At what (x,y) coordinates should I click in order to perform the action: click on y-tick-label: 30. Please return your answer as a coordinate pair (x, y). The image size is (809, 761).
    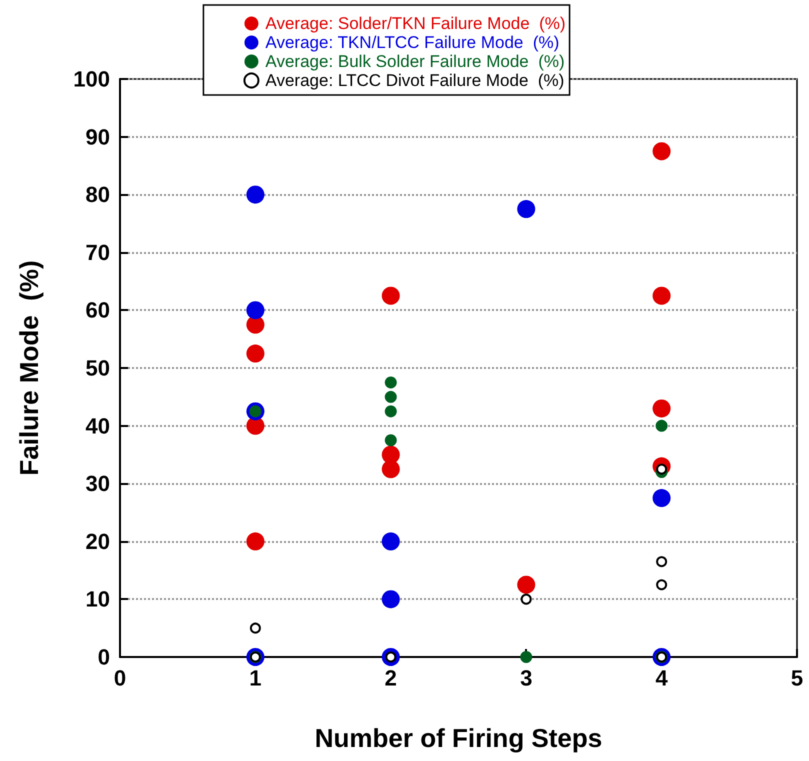
    Looking at the image, I should click on (98, 483).